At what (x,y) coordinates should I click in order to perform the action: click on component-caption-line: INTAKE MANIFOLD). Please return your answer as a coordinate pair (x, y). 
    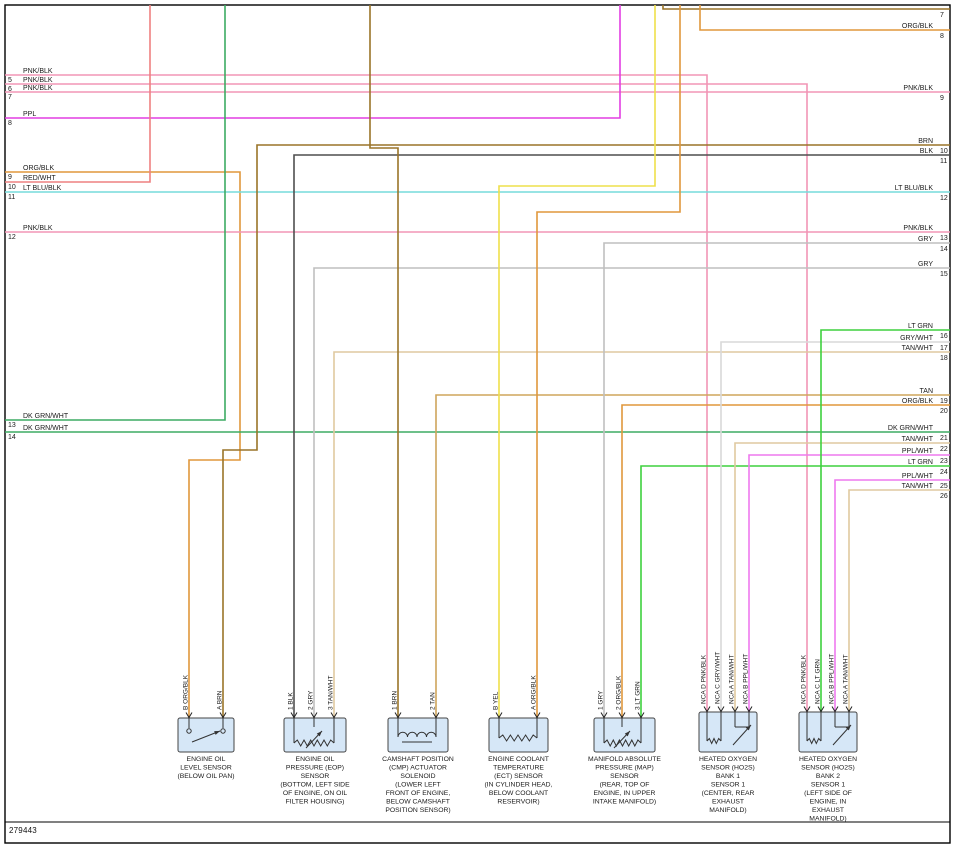
    Looking at the image, I should click on (624, 802).